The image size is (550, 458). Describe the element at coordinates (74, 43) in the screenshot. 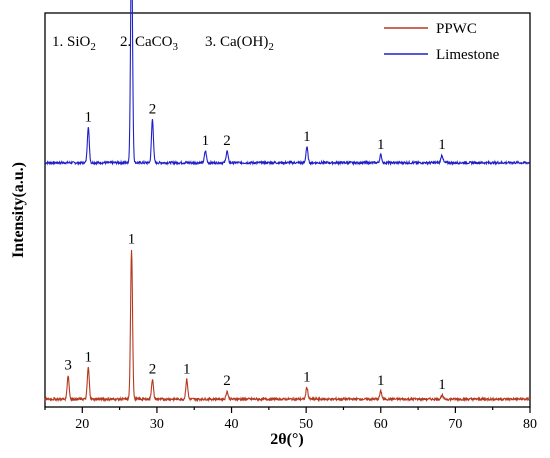

I see `phase-key-item-1: 1. SiO2` at that location.